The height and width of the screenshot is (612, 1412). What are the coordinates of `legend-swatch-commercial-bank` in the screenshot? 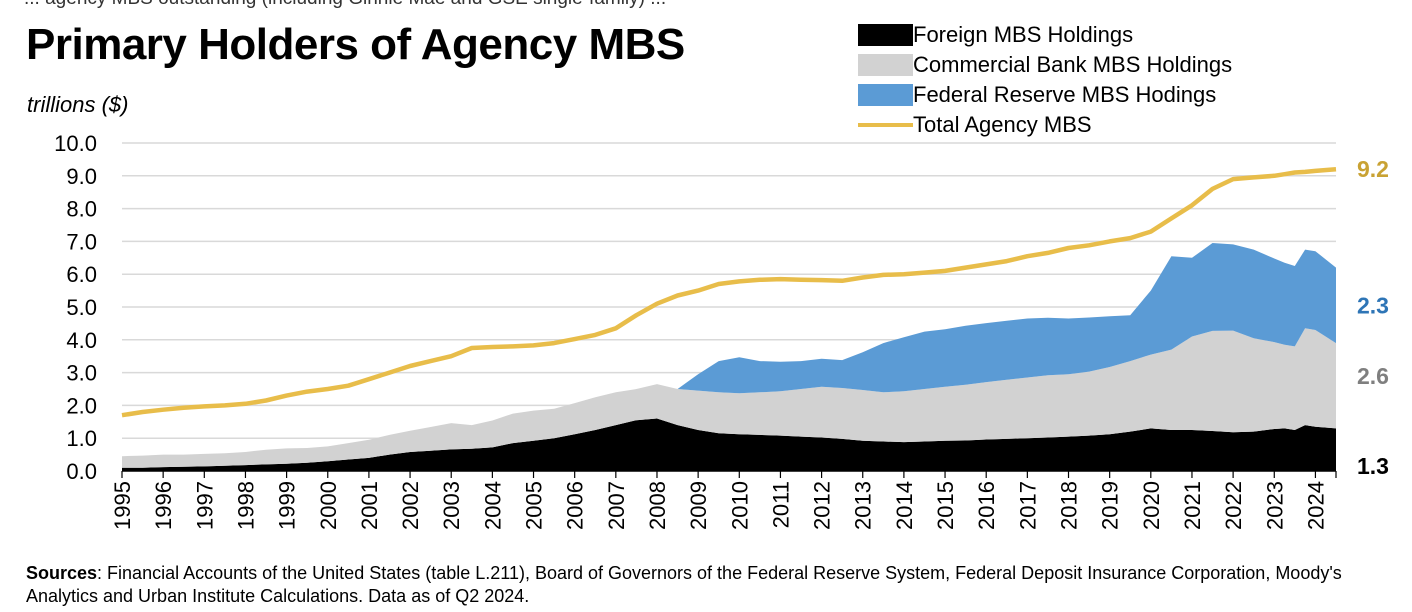 It's located at (885, 65).